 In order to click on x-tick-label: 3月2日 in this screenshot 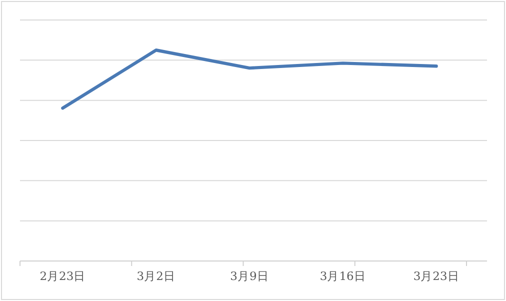, I will do `click(156, 276)`.